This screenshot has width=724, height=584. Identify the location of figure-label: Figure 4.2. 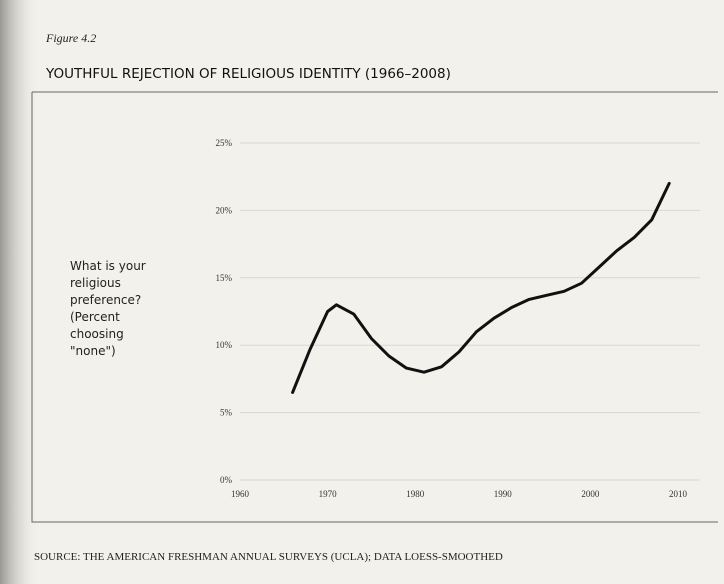
(70, 38).